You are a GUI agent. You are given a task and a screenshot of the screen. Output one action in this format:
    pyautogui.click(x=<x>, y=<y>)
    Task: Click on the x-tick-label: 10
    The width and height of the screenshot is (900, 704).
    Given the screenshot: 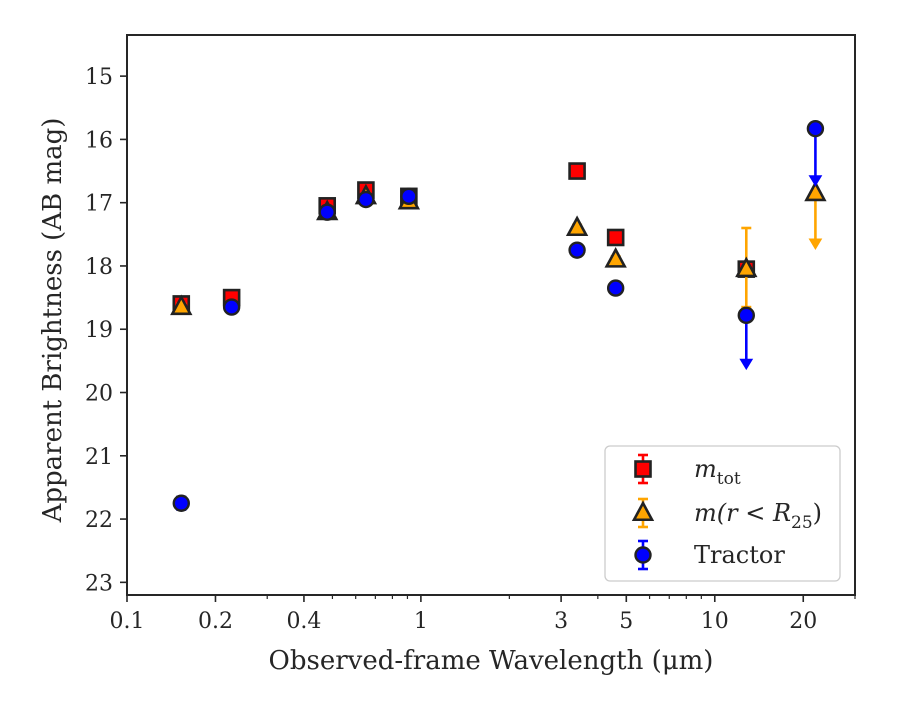 What is the action you would take?
    pyautogui.click(x=715, y=621)
    